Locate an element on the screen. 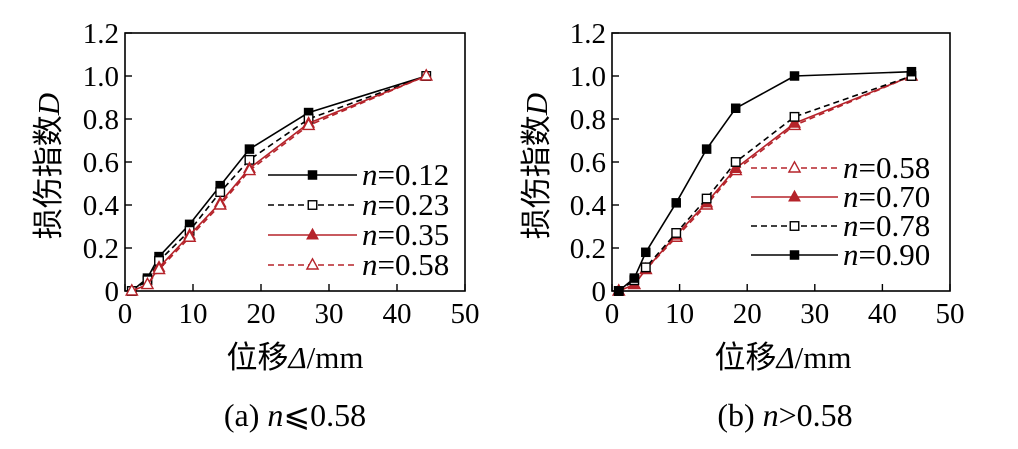  x-tick-label: 50 is located at coordinates (950, 314).